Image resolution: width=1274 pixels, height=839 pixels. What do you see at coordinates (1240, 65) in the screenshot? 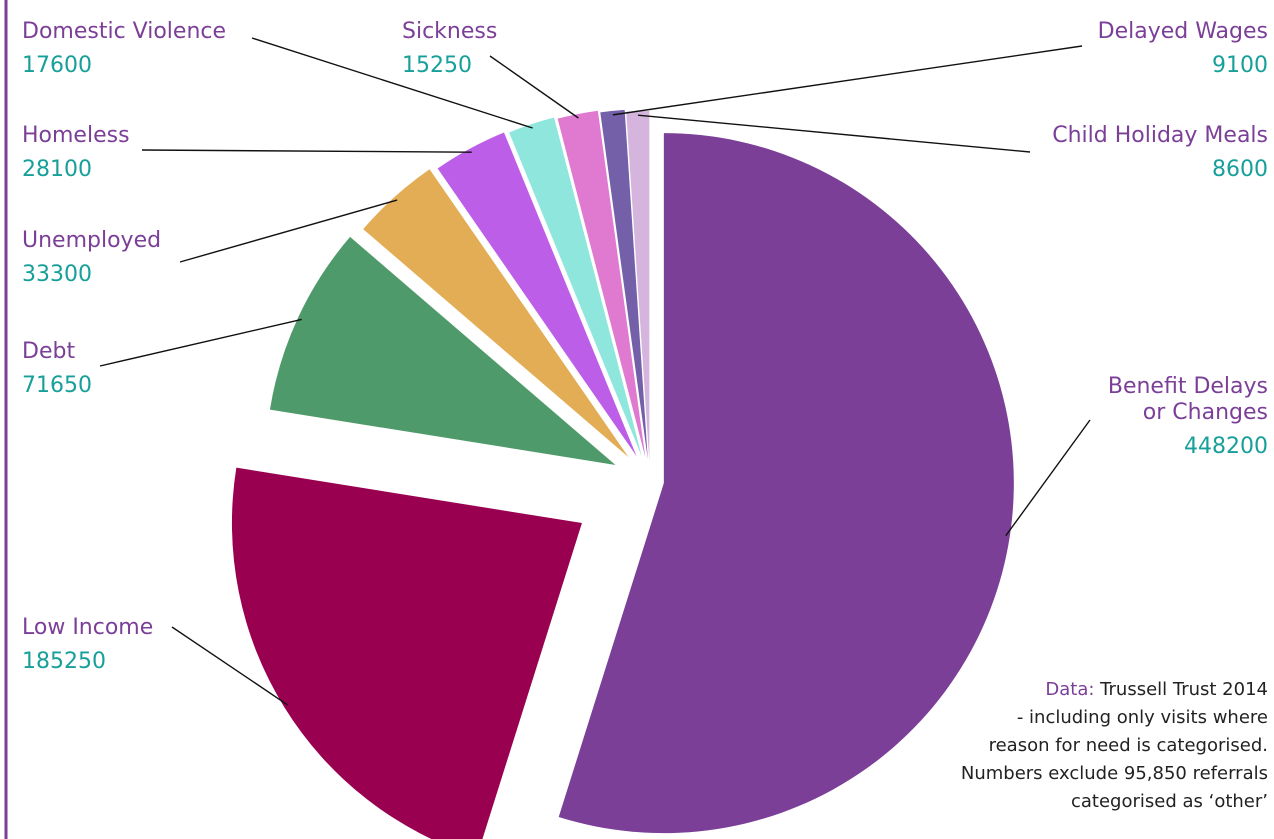
I see `slice-value: 9100` at bounding box center [1240, 65].